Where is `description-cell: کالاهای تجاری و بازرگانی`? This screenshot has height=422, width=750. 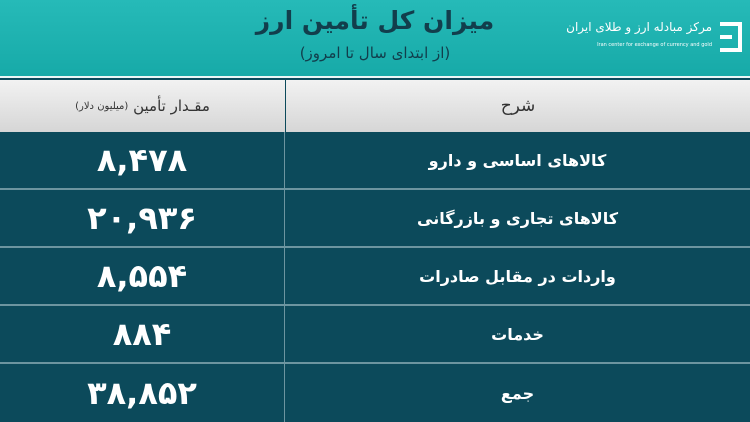 description-cell: کالاهای تجاری و بازرگانی is located at coordinates (518, 218).